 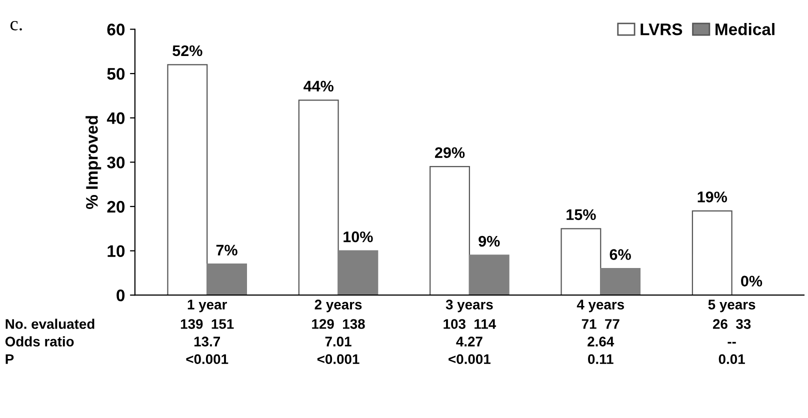 What do you see at coordinates (731, 359) in the screenshot?
I see `text: 0.01` at bounding box center [731, 359].